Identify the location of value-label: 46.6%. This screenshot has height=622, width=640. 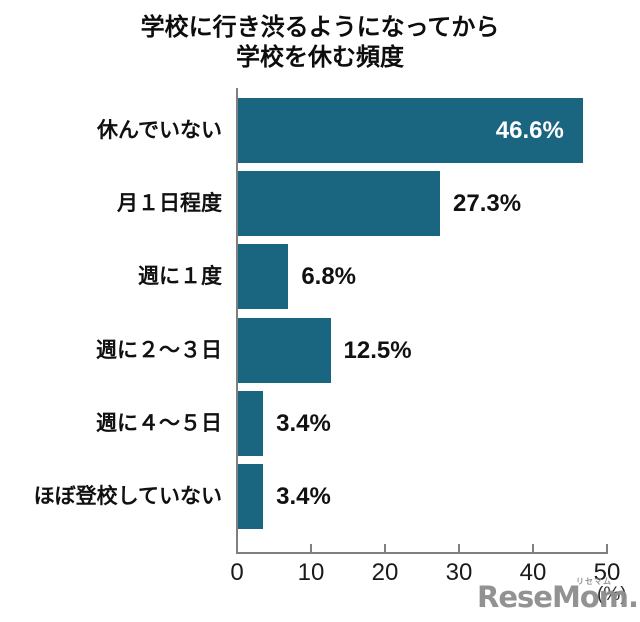
(529, 130).